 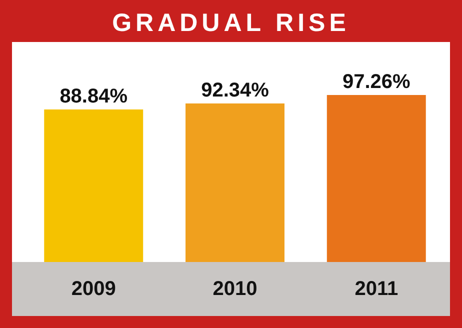 I want to click on x-tick-label: 2011, so click(x=376, y=289).